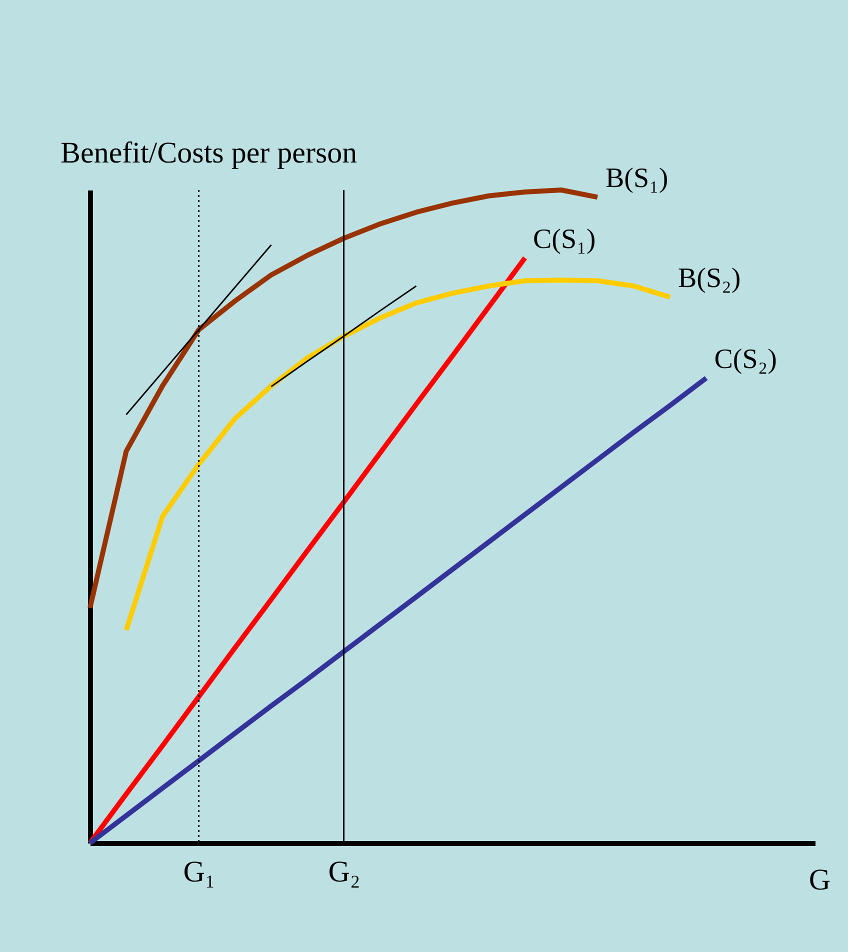 Image resolution: width=848 pixels, height=952 pixels. What do you see at coordinates (745, 360) in the screenshot?
I see `series-label: C(S₂)` at bounding box center [745, 360].